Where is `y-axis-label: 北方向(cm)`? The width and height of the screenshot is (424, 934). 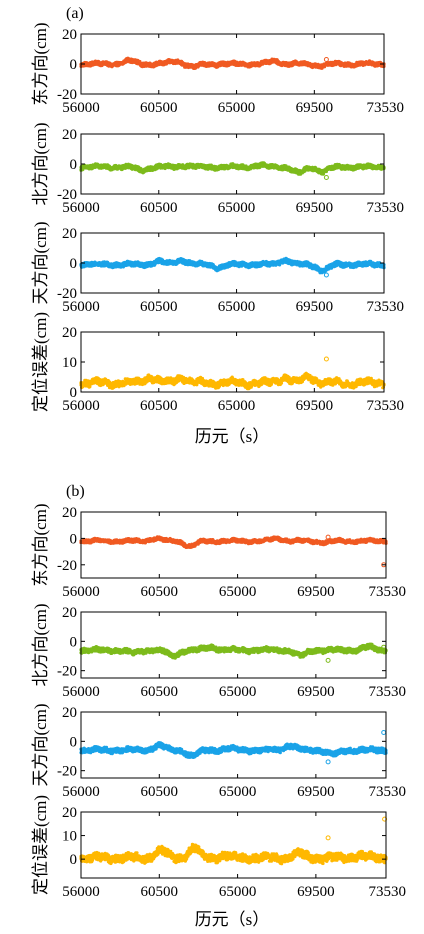 y-axis-label: 北方向(cm) is located at coordinates (40, 163).